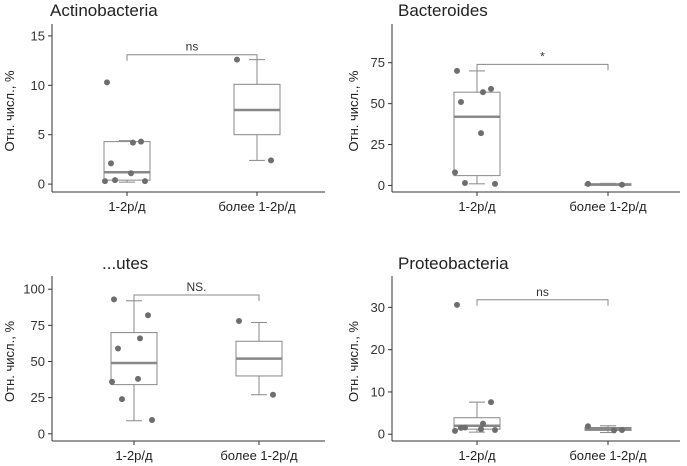  I want to click on significance-label: *, so click(542, 56).